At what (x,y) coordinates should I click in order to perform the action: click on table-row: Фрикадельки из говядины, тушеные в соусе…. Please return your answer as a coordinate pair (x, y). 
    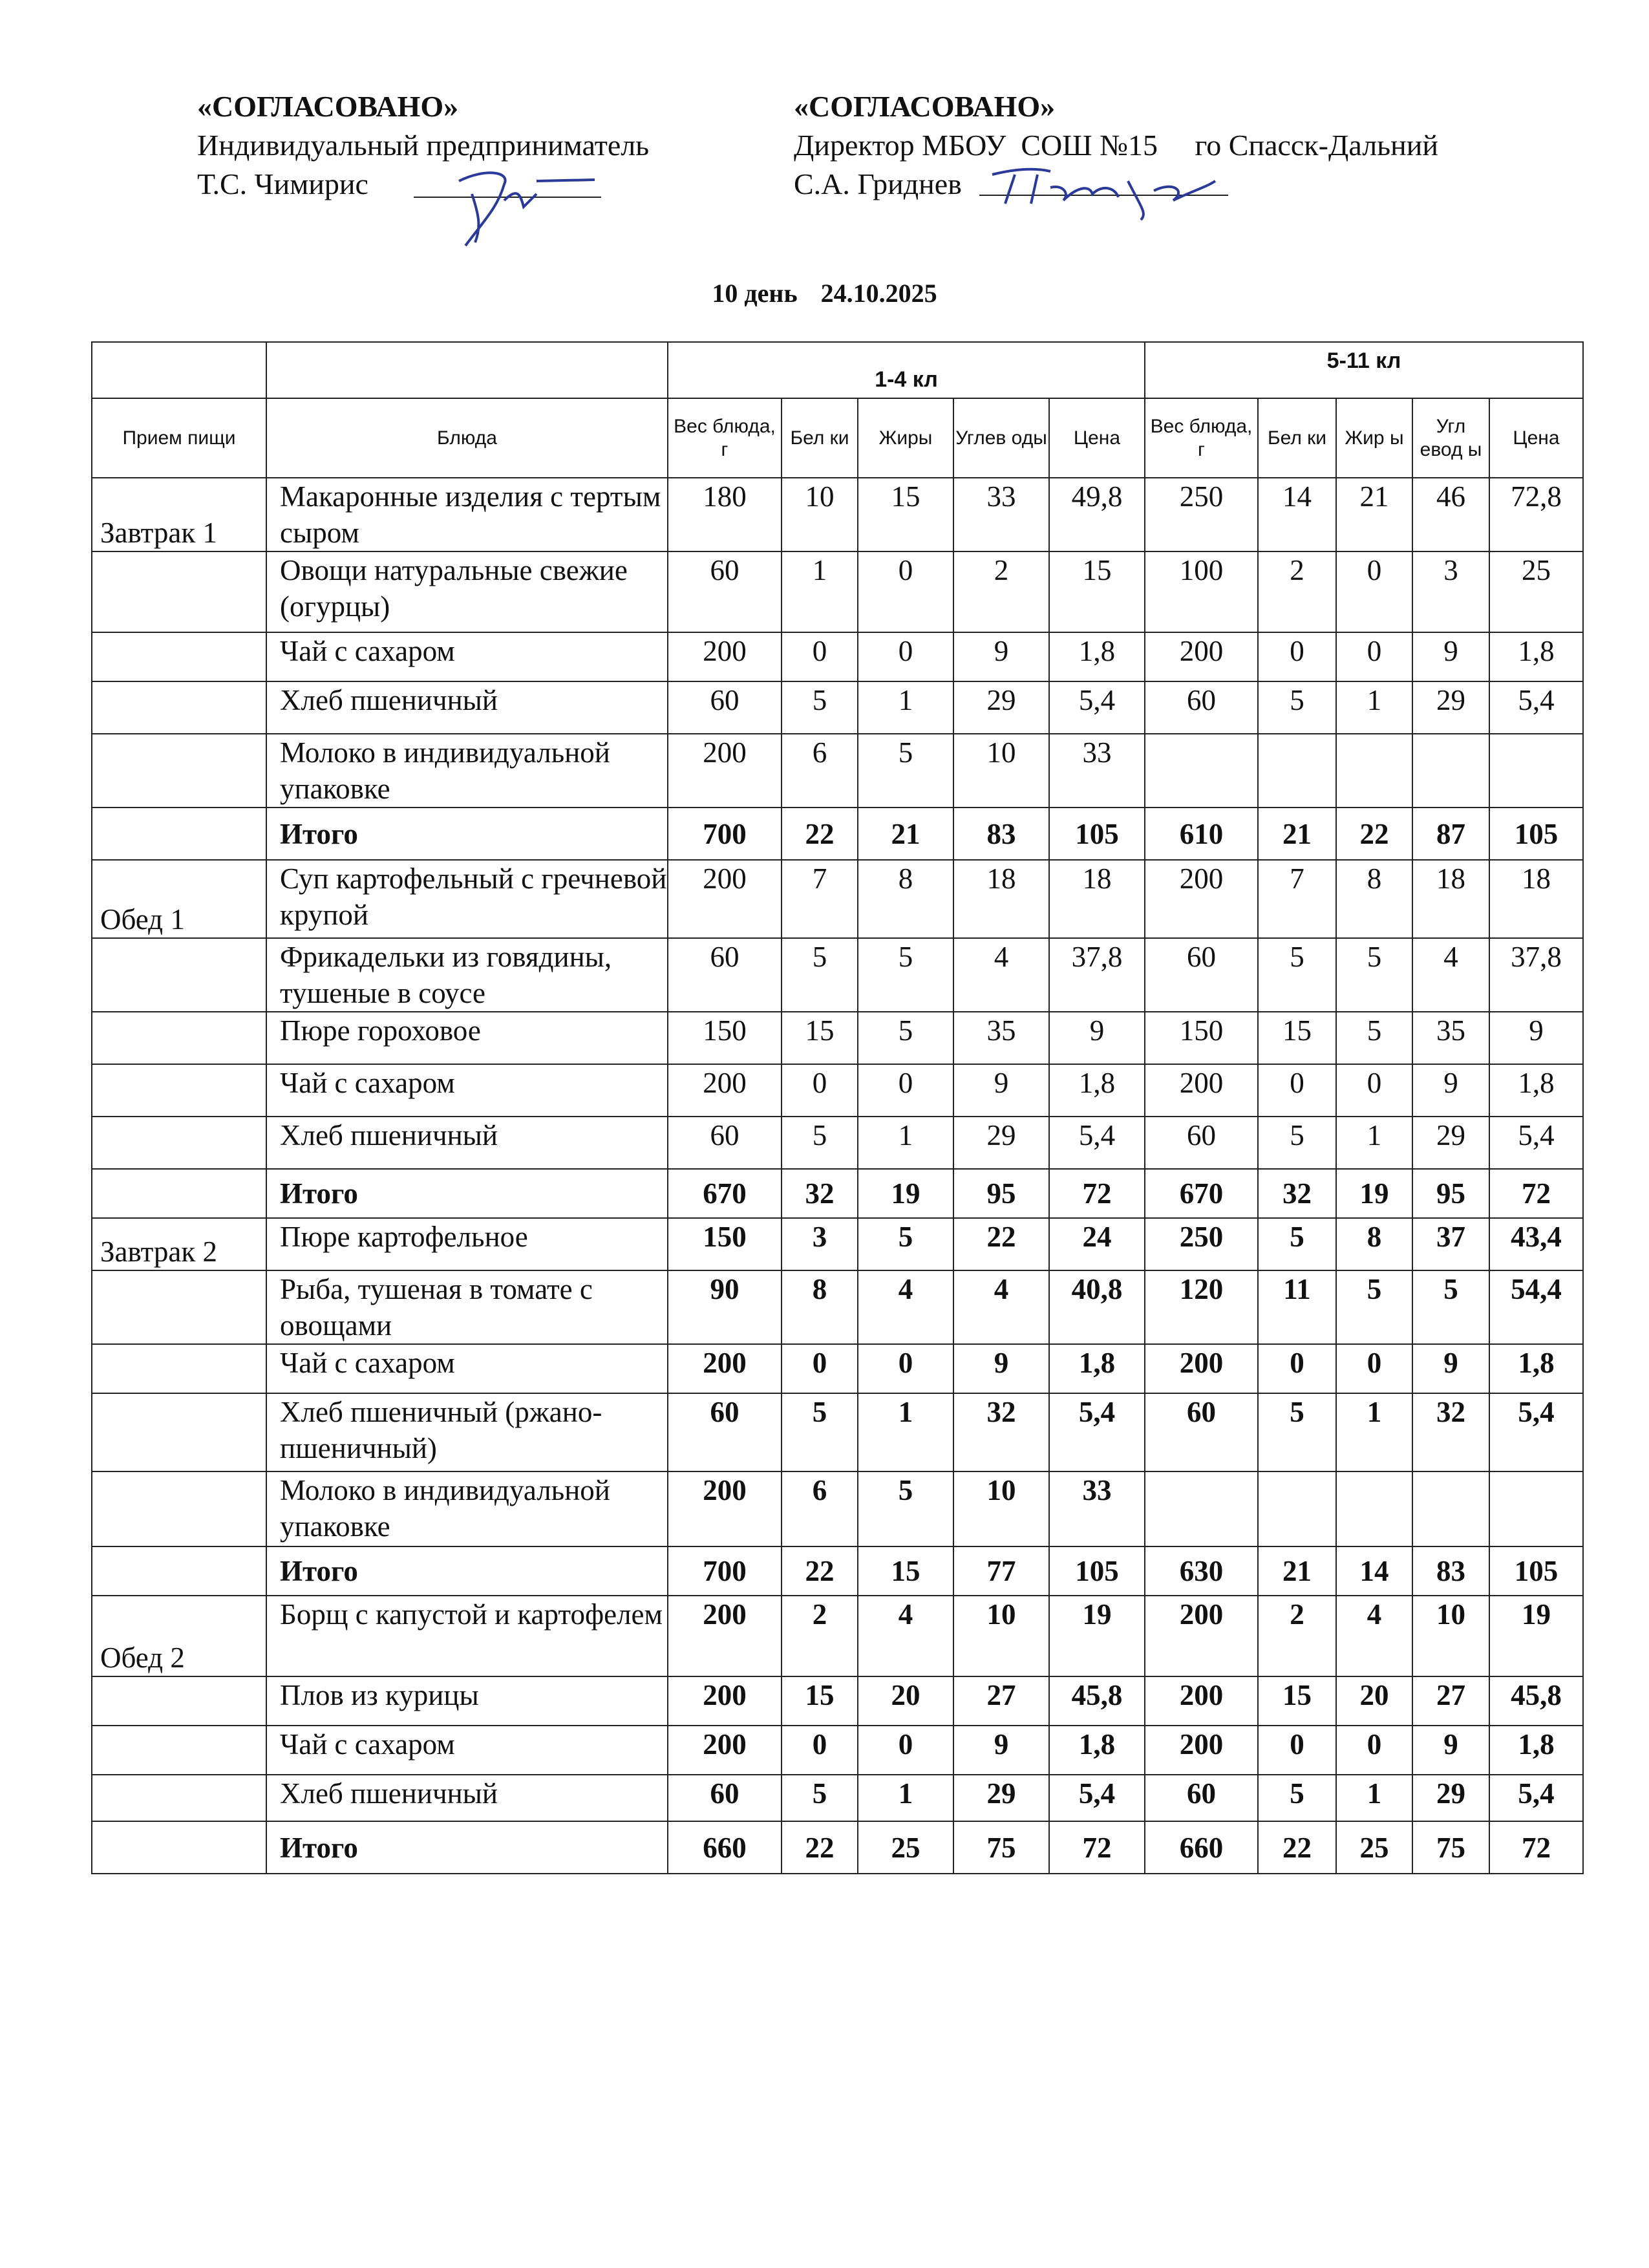
    Looking at the image, I should click on (838, 974).